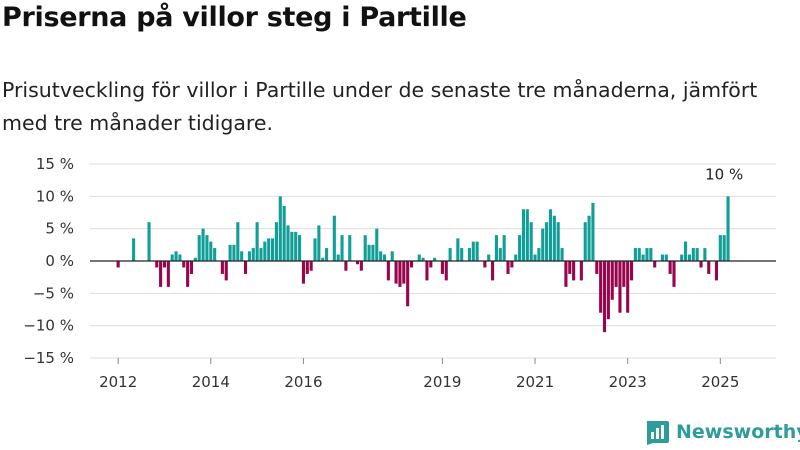  I want to click on x-tick-label: 2023, so click(628, 382).